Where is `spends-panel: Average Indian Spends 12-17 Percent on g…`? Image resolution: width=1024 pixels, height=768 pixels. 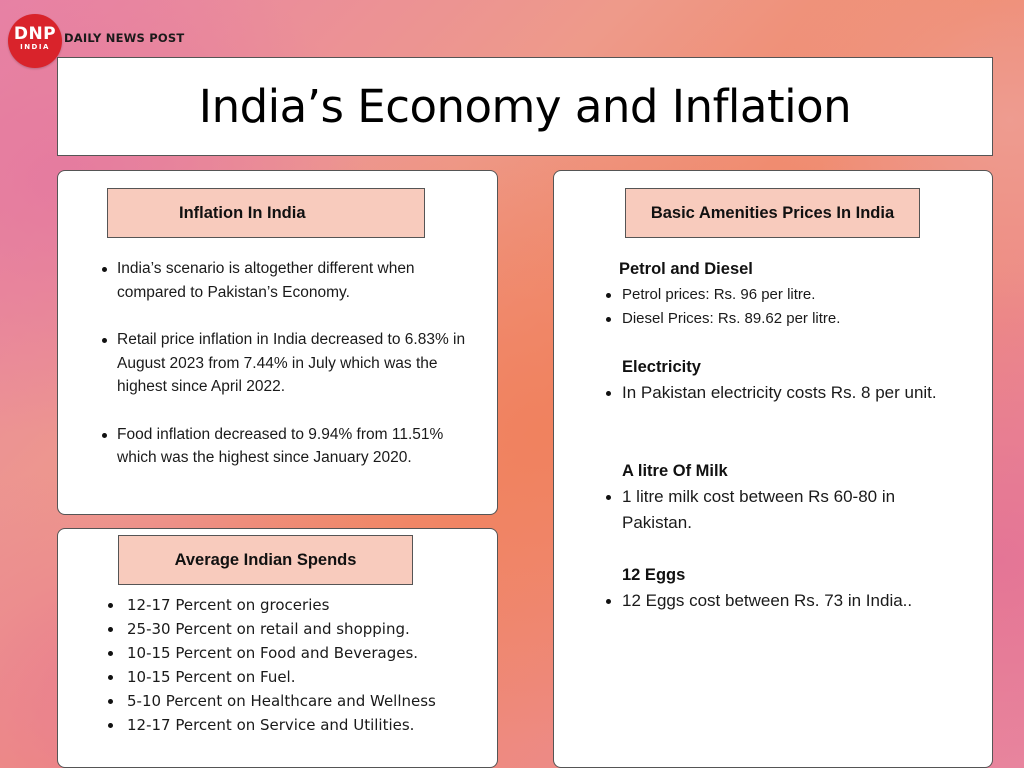
spends-panel: Average Indian Spends 12-17 Percent on g… is located at coordinates (277, 648).